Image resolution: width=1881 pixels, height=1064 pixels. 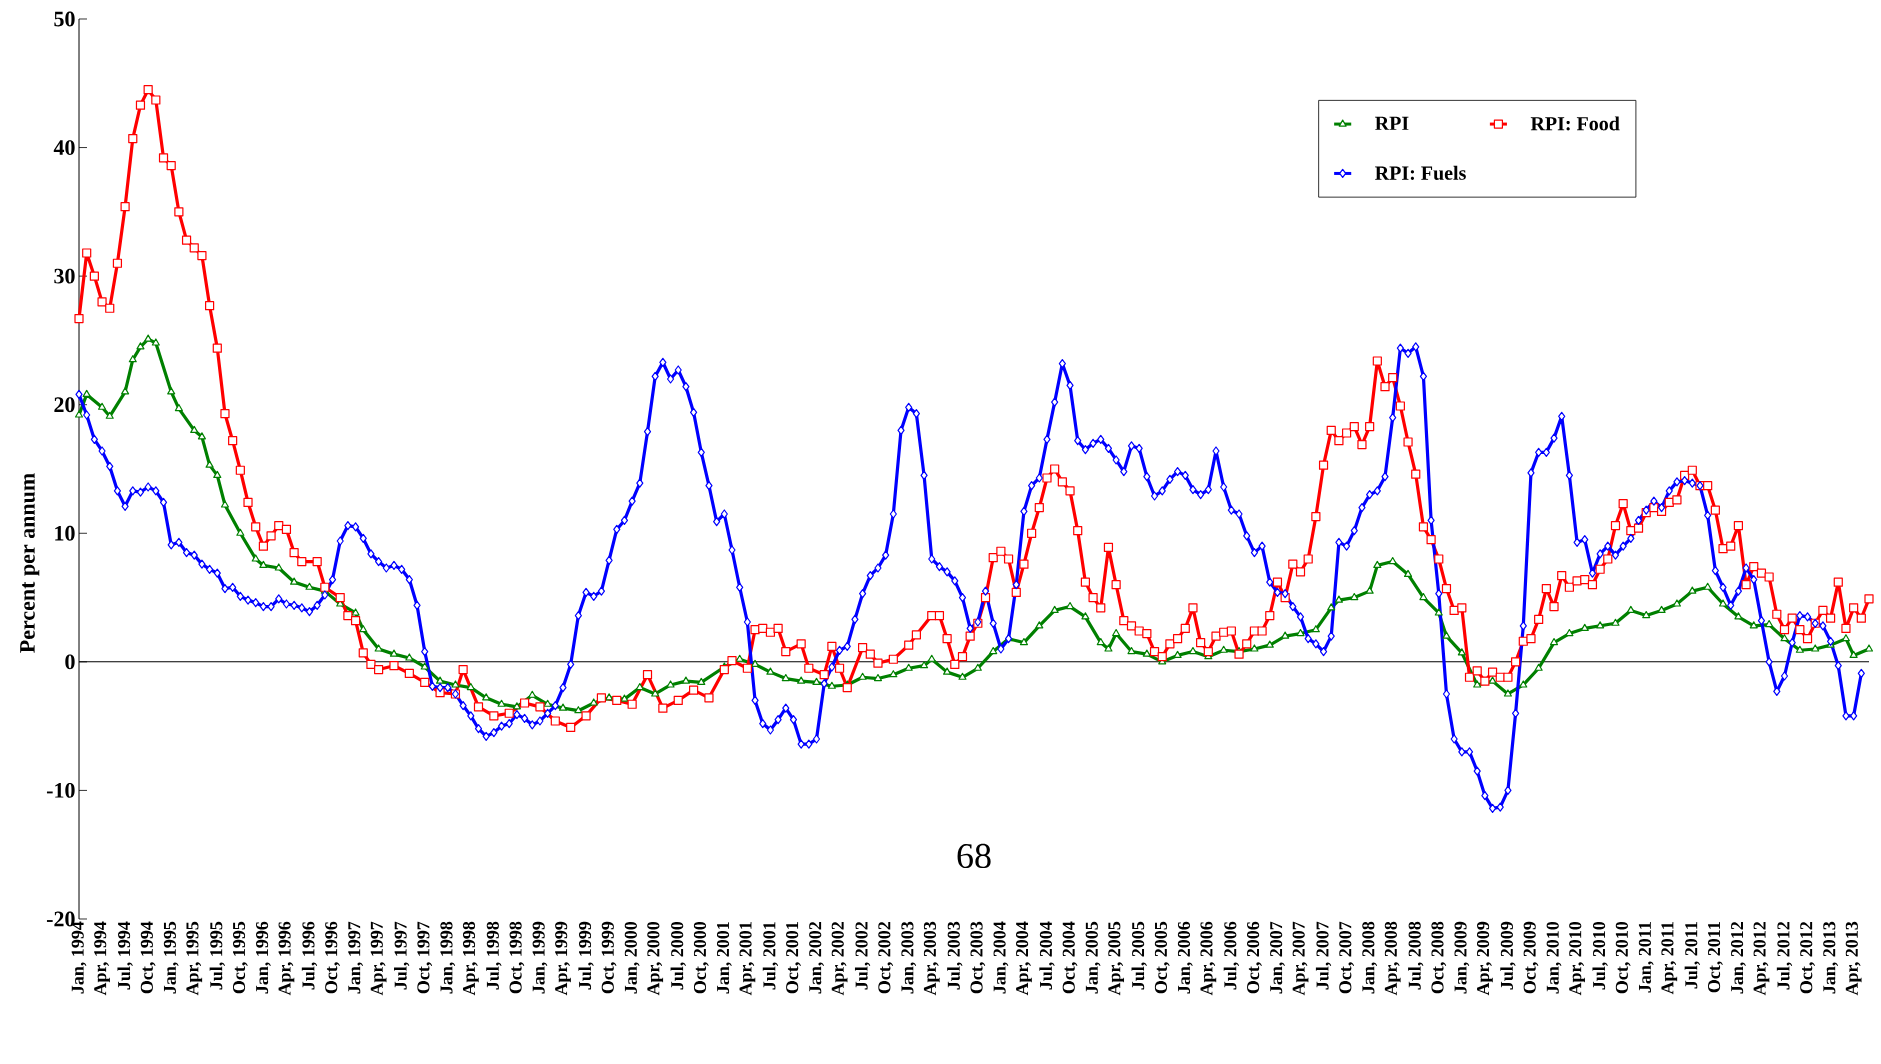 What do you see at coordinates (378, 958) in the screenshot?
I see `x-tick-label: Apr, 1997` at bounding box center [378, 958].